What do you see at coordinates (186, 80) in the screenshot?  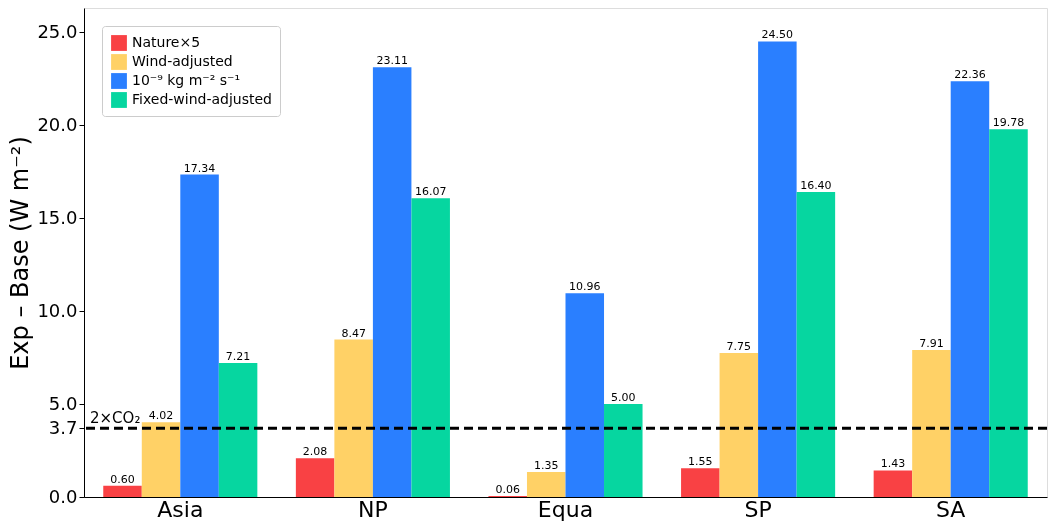 I see `legend-label: 10⁻⁹ kg m⁻² s⁻¹` at bounding box center [186, 80].